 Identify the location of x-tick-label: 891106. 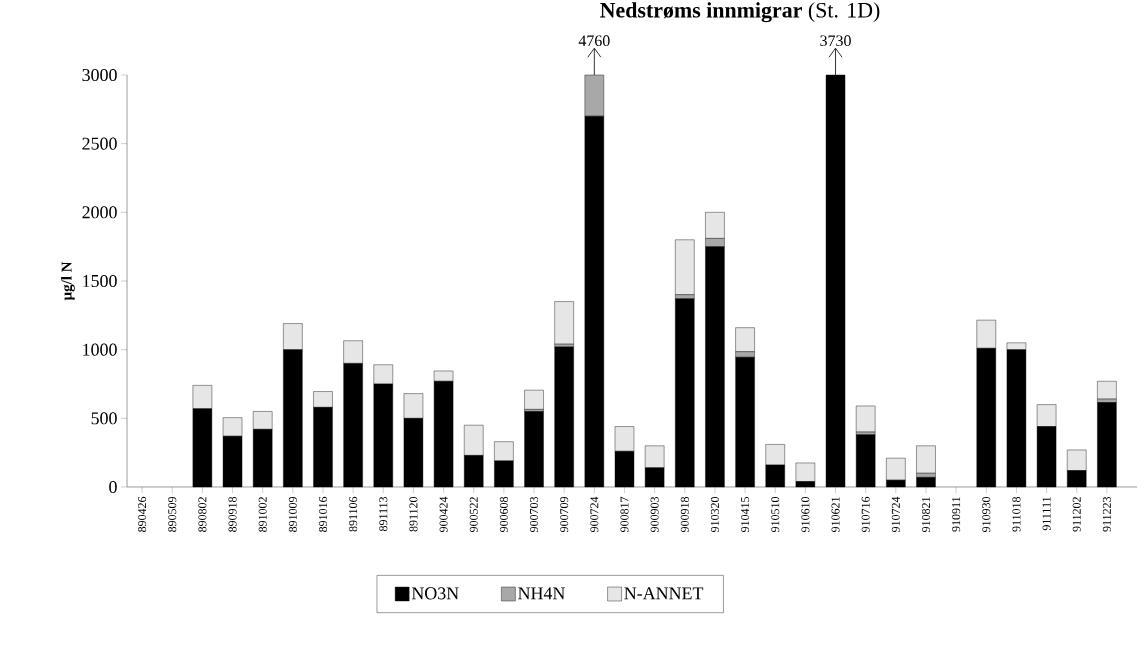
(353, 514).